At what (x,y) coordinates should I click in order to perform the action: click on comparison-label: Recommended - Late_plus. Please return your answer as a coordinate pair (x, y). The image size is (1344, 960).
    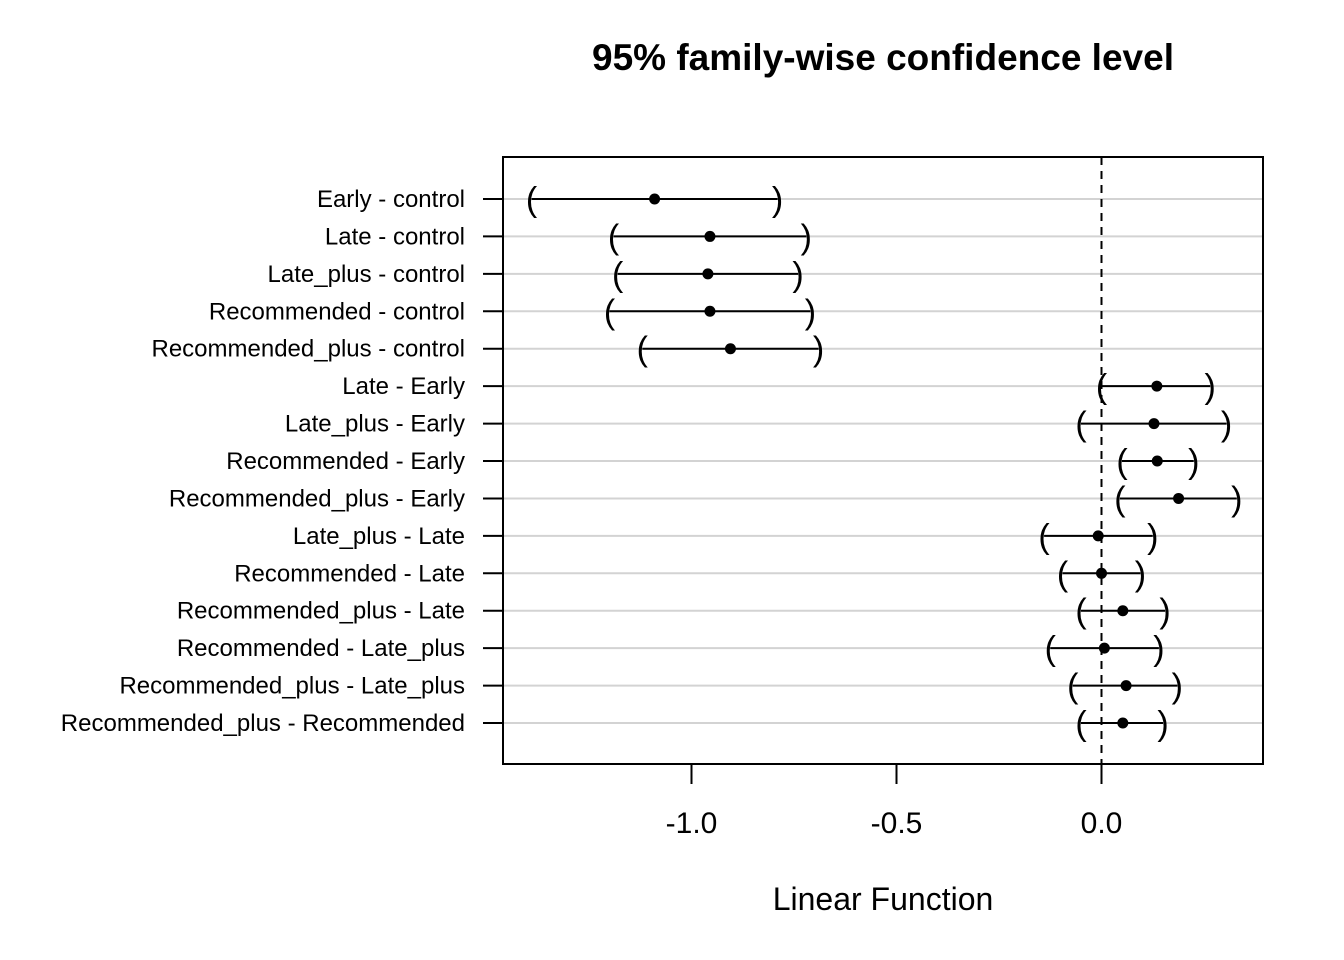
    Looking at the image, I should click on (321, 648).